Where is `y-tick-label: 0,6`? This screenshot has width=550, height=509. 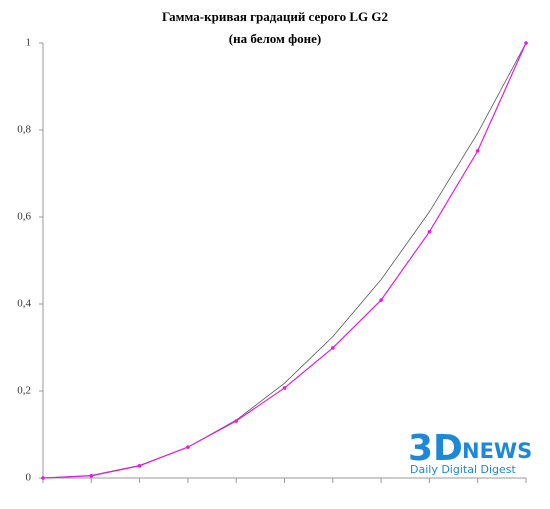 y-tick-label: 0,6 is located at coordinates (24, 217).